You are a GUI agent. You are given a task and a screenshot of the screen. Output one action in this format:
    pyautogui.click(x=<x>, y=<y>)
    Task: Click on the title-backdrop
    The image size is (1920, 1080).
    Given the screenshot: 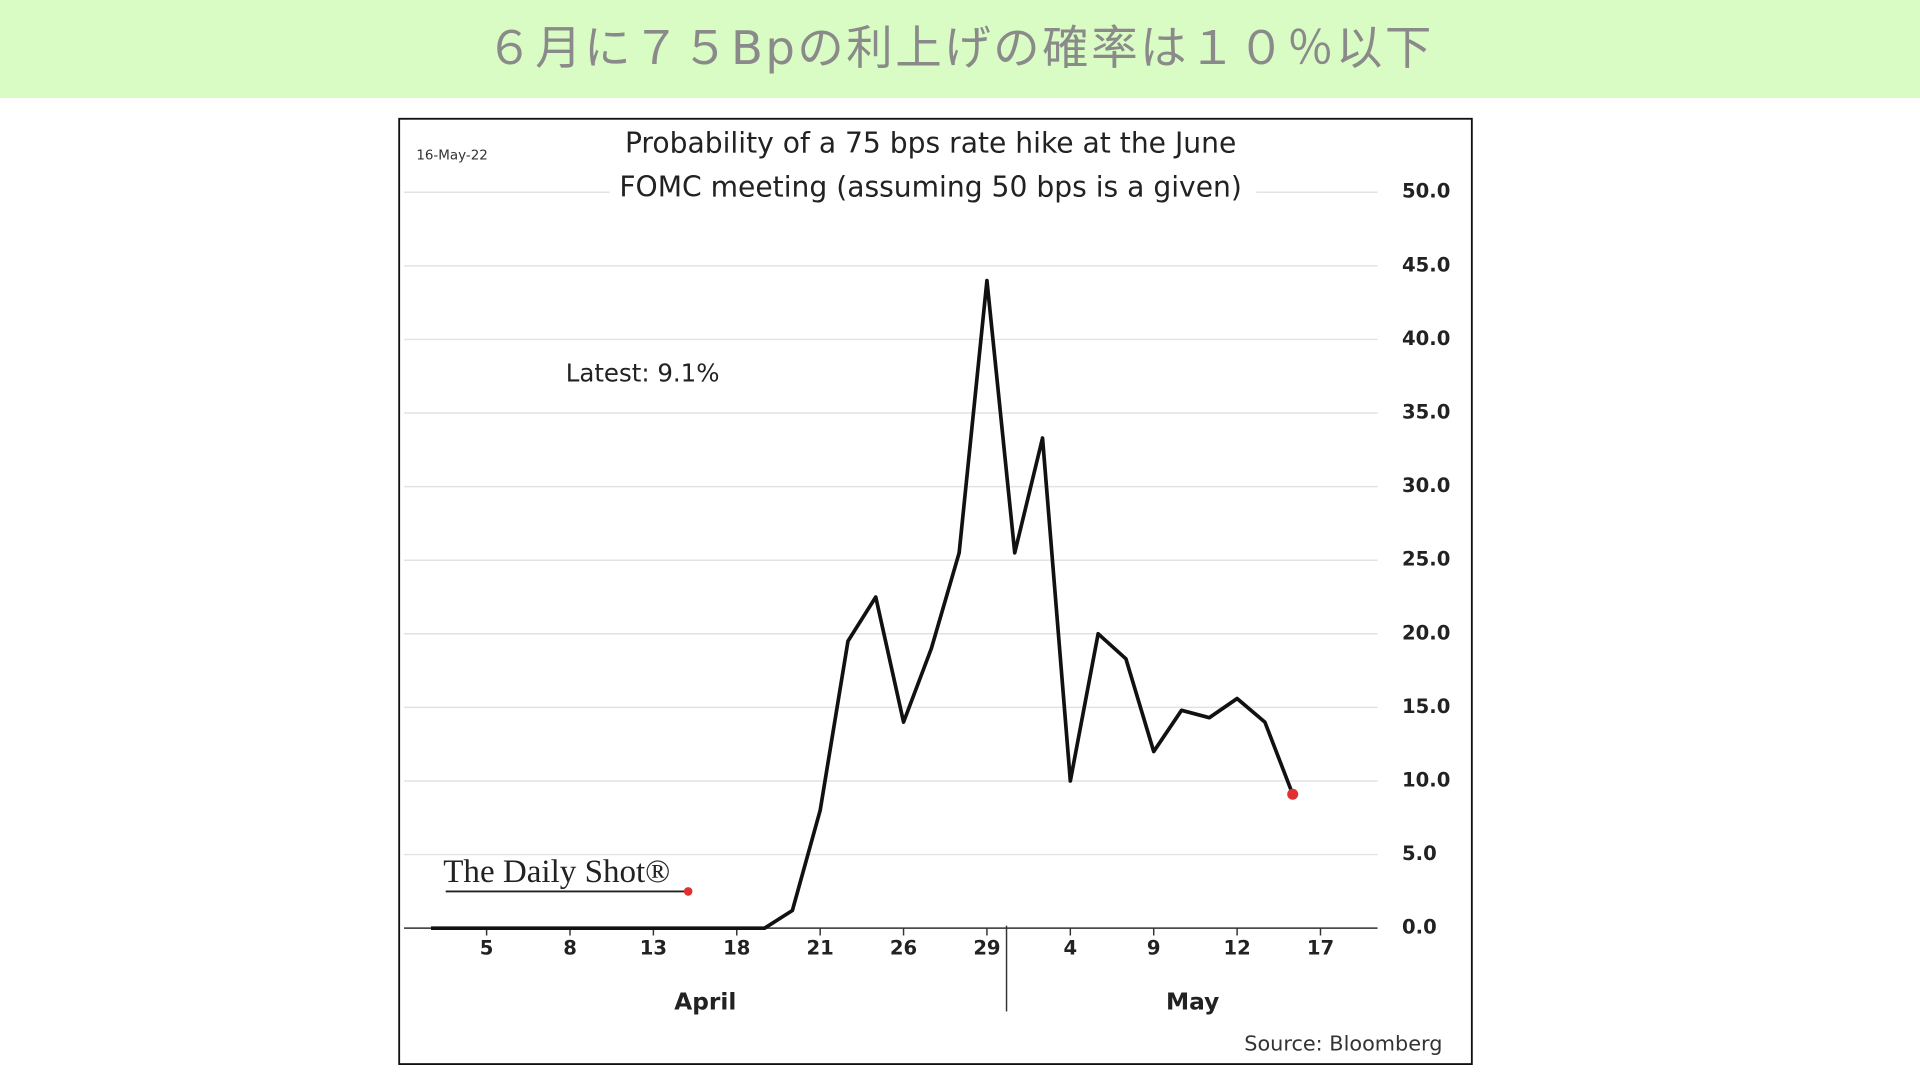 What is the action you would take?
    pyautogui.click(x=933, y=165)
    